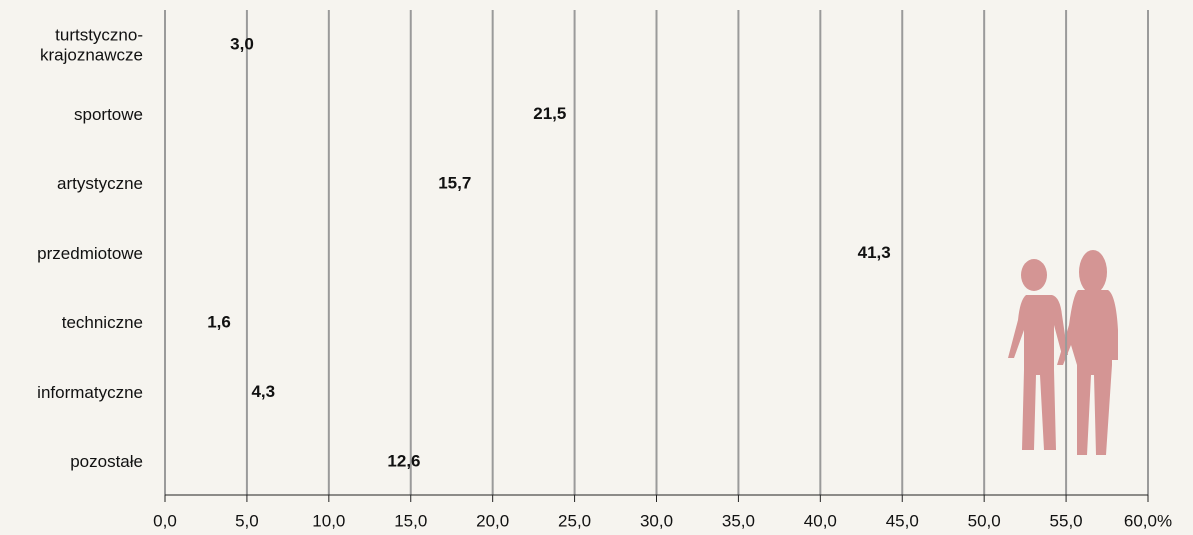 This screenshot has width=1193, height=535. What do you see at coordinates (403, 460) in the screenshot?
I see `value-label: 12,6` at bounding box center [403, 460].